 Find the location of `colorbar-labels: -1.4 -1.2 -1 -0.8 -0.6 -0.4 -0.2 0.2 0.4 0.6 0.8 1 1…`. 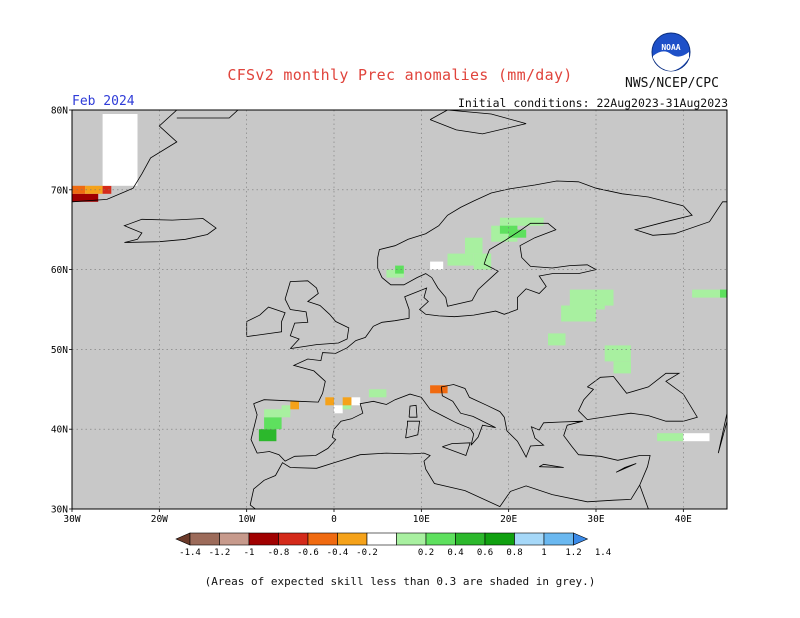

colorbar-labels: -1.4 -1.2 -1 -0.8 -0.6 -0.4 -0.2 0.2 0.4 0.6 0.8 1 1… is located at coordinates (395, 553).